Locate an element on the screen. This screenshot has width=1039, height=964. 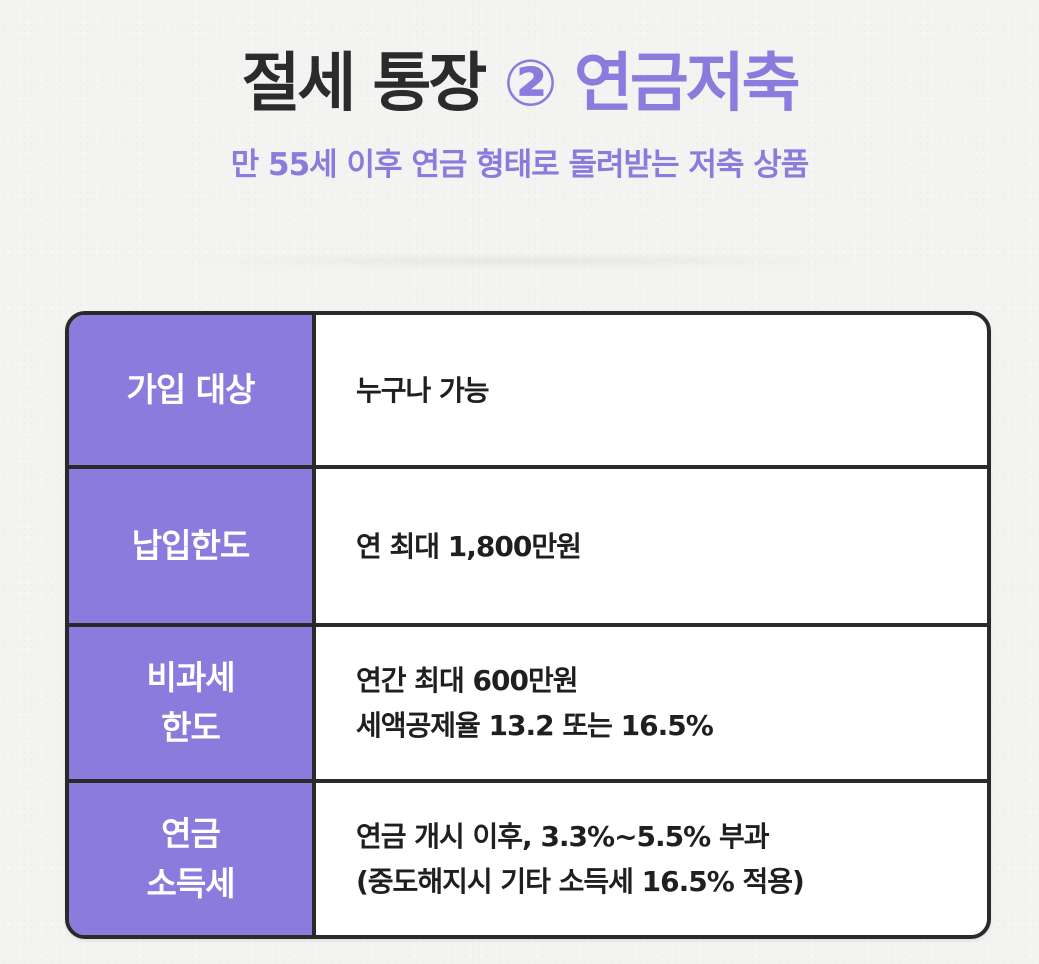
row-value-text: 누구나 가능 is located at coordinates (423, 390).